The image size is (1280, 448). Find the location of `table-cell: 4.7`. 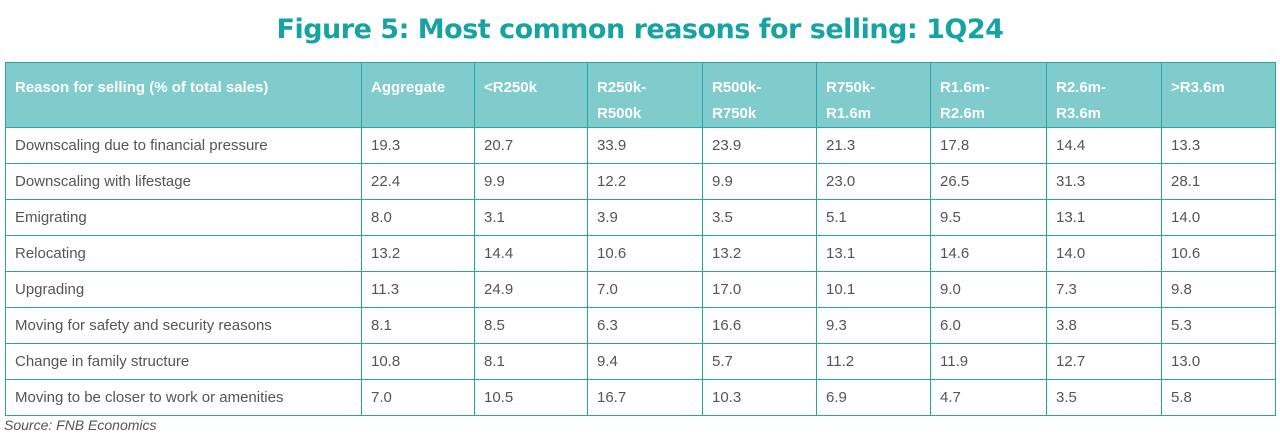

table-cell: 4.7 is located at coordinates (988, 397).